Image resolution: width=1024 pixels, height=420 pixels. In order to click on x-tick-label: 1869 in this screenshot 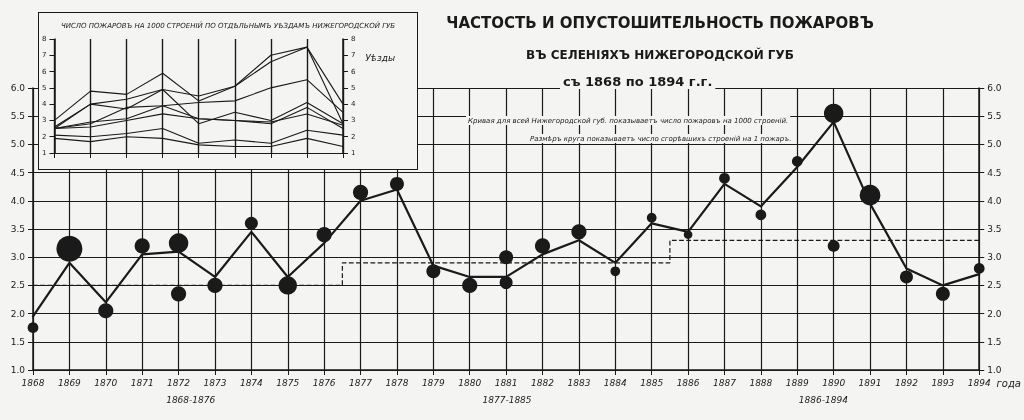, I will do `click(69, 382)`.